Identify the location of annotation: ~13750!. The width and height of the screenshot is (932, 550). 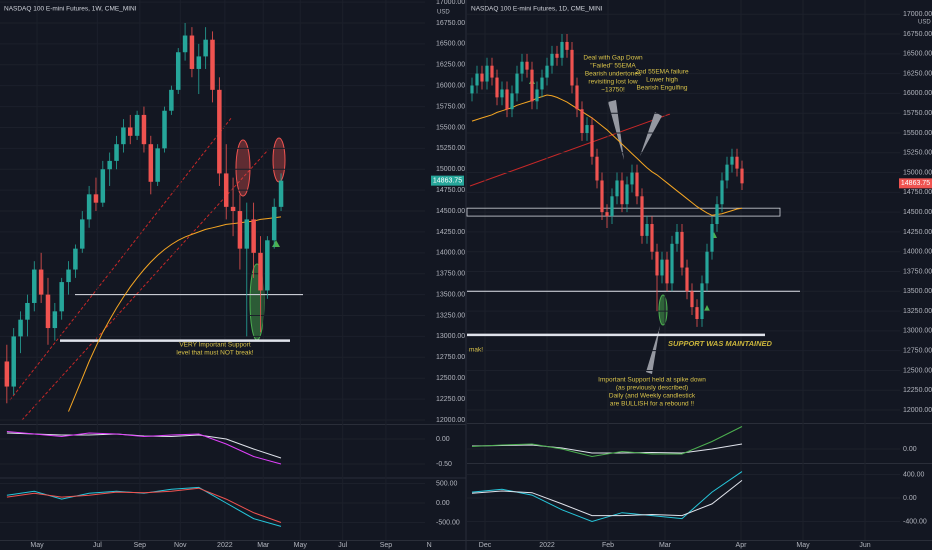
(613, 90).